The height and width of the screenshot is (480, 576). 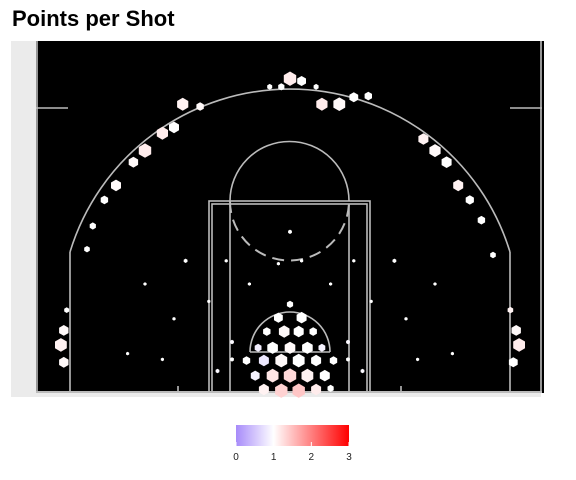 I want to click on restricted-area-arc, so click(x=290, y=332).